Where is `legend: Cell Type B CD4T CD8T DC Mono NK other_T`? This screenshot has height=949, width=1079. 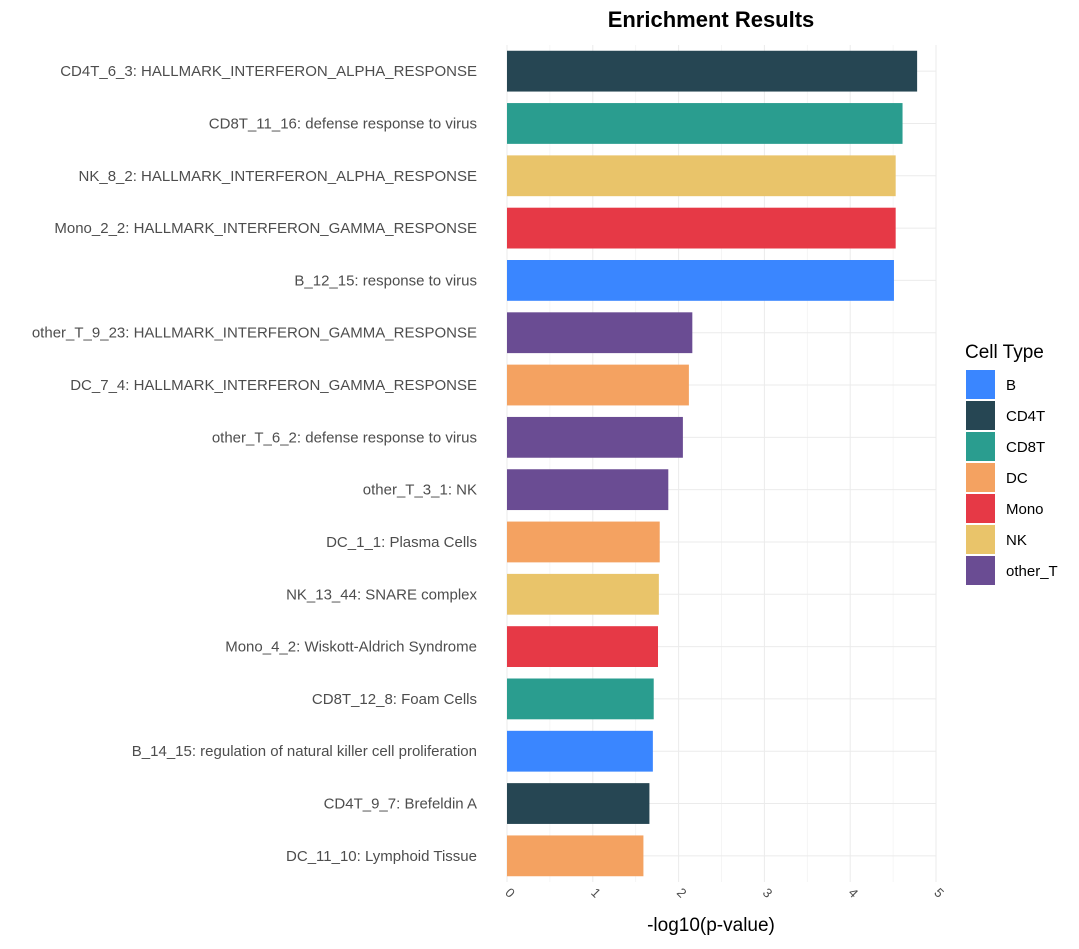
legend: Cell Type B CD4T CD8T DC Mono NK other_T is located at coordinates (1011, 463).